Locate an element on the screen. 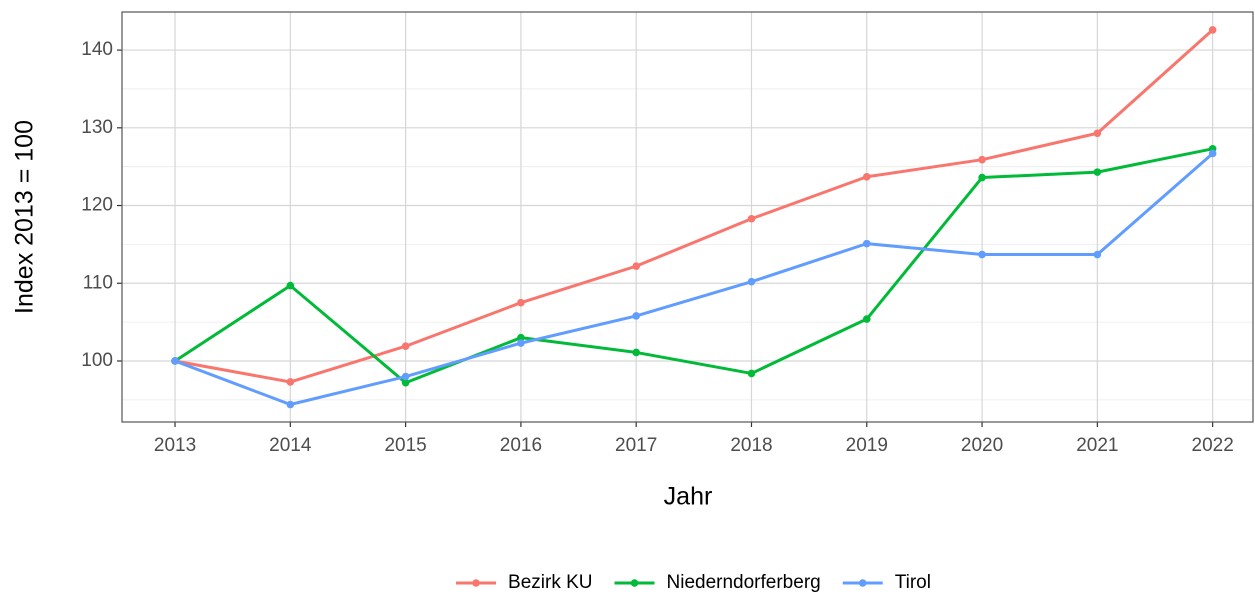 The width and height of the screenshot is (1255, 597). legend: Bezirk KU Niederndorferberg Tirol is located at coordinates (693, 582).